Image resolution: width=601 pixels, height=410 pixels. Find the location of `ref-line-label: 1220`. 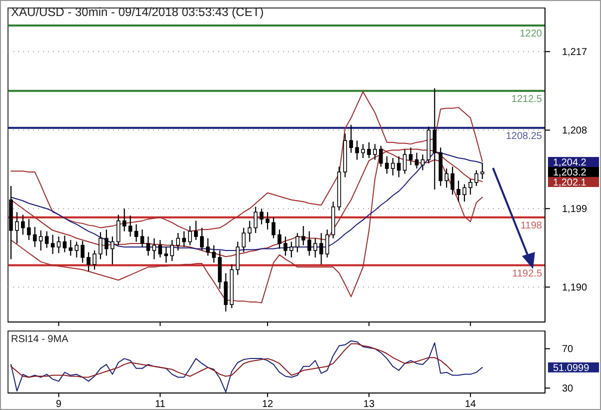

ref-line-label: 1220 is located at coordinates (531, 34).